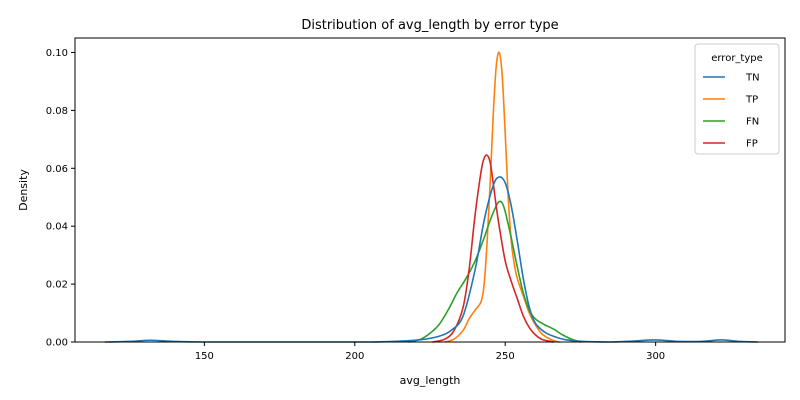 The height and width of the screenshot is (400, 800). What do you see at coordinates (429, 25) in the screenshot?
I see `chart-title: Distribution of avg_length by error type` at bounding box center [429, 25].